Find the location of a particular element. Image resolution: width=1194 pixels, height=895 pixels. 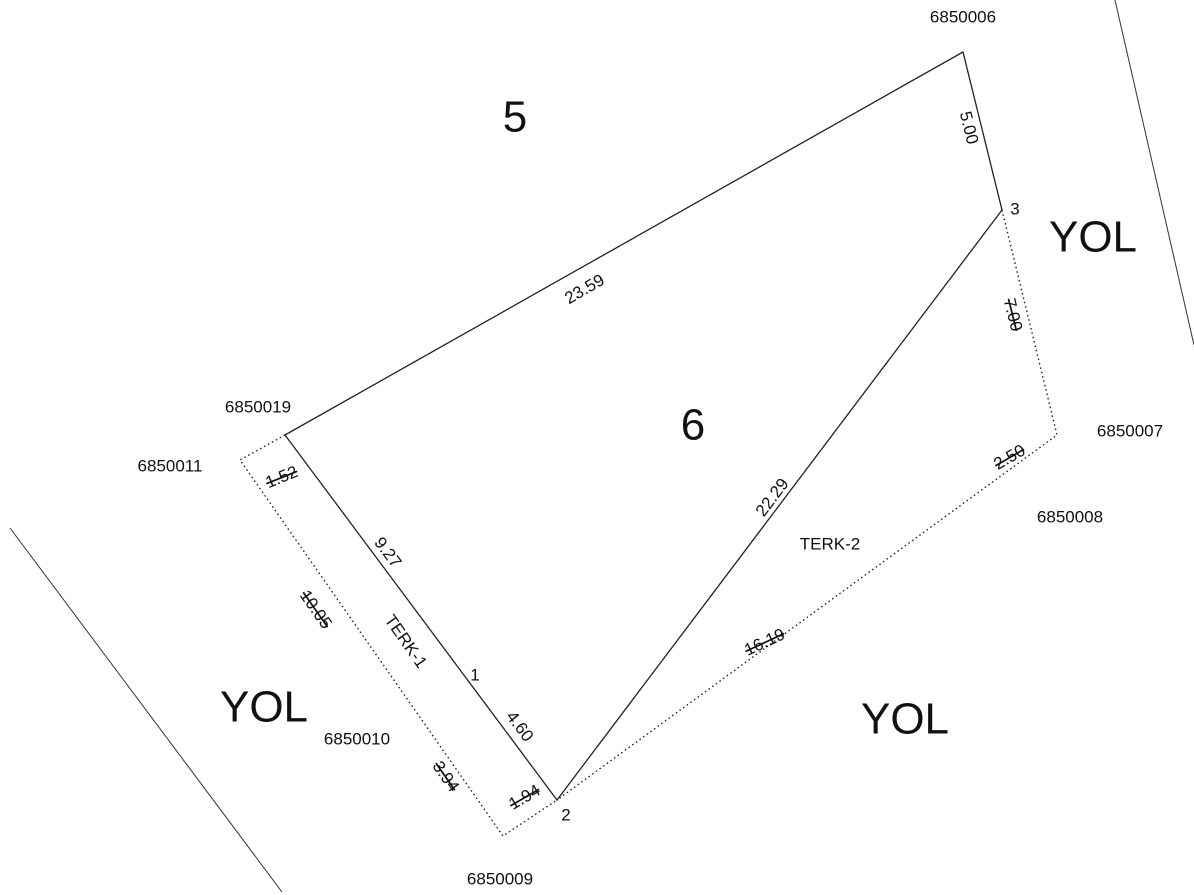

terk-label: TERK-2 is located at coordinates (830, 543).